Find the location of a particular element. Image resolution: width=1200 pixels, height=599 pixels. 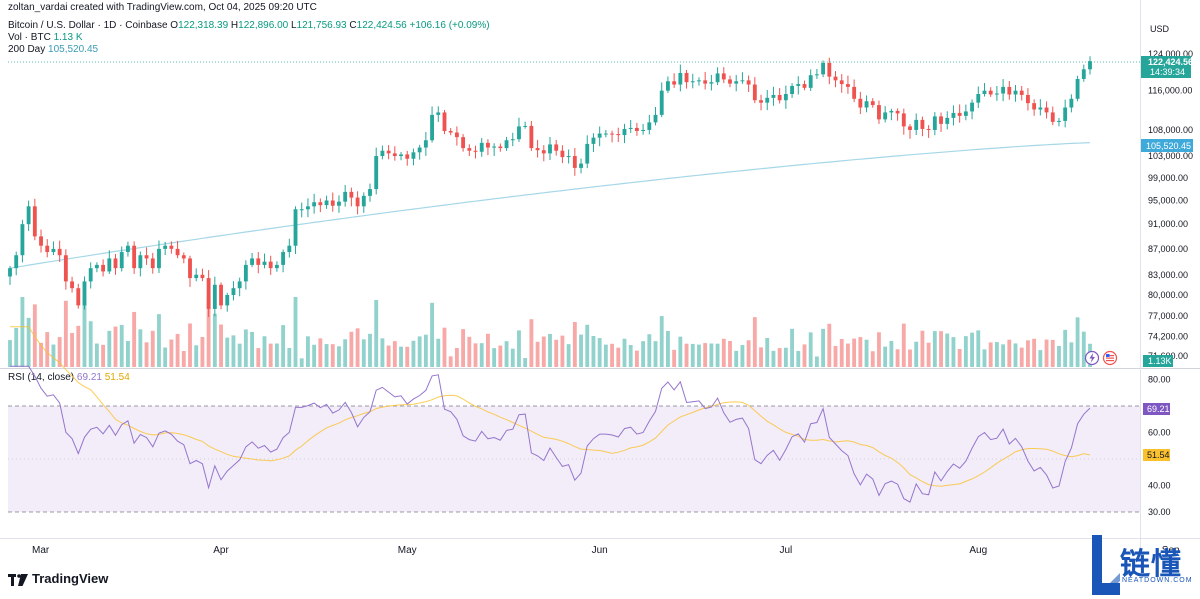

rsi-line: RSI (14, close) 69.21 51.54 is located at coordinates (69, 378).